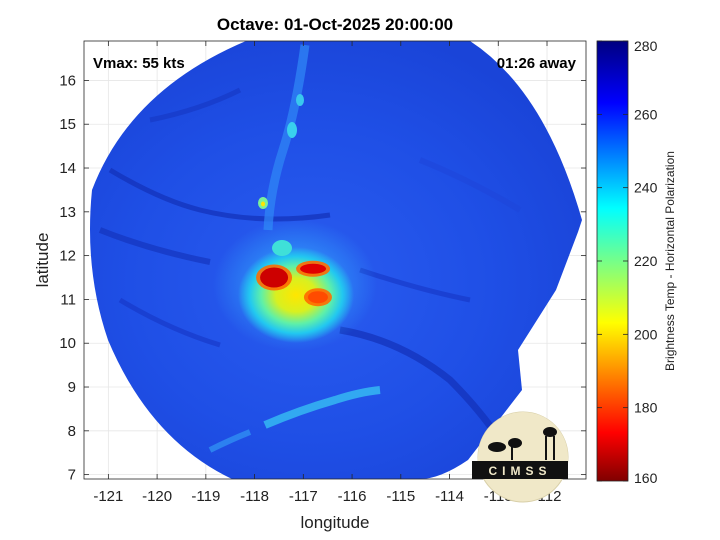 Image resolution: width=720 pixels, height=540 pixels. I want to click on colorbar, so click(612, 261).